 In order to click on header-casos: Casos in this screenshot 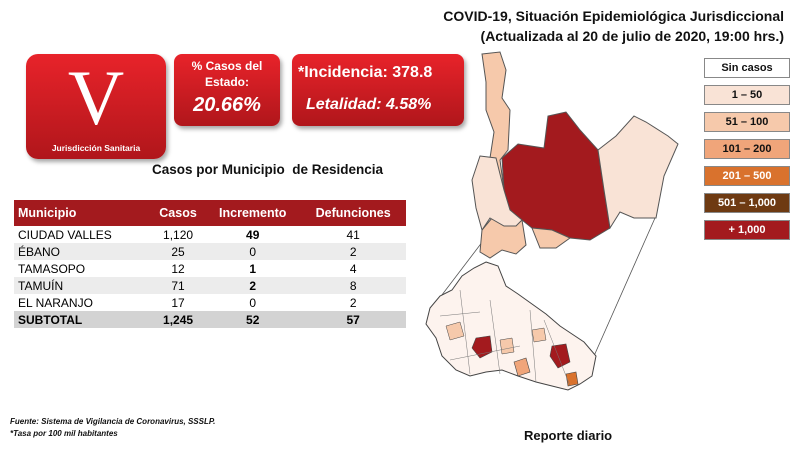, I will do `click(178, 213)`.